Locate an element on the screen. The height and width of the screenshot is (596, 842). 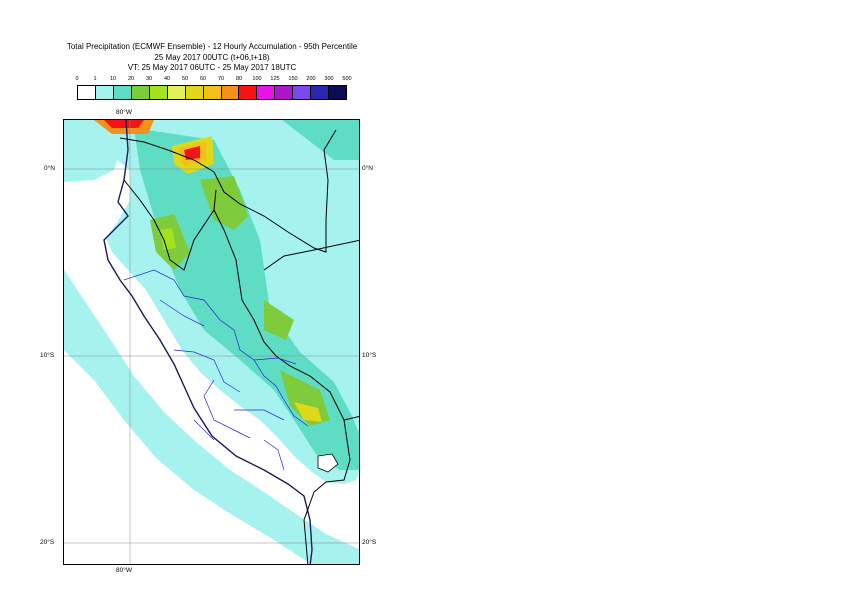
legend-label: 100 is located at coordinates (257, 79).